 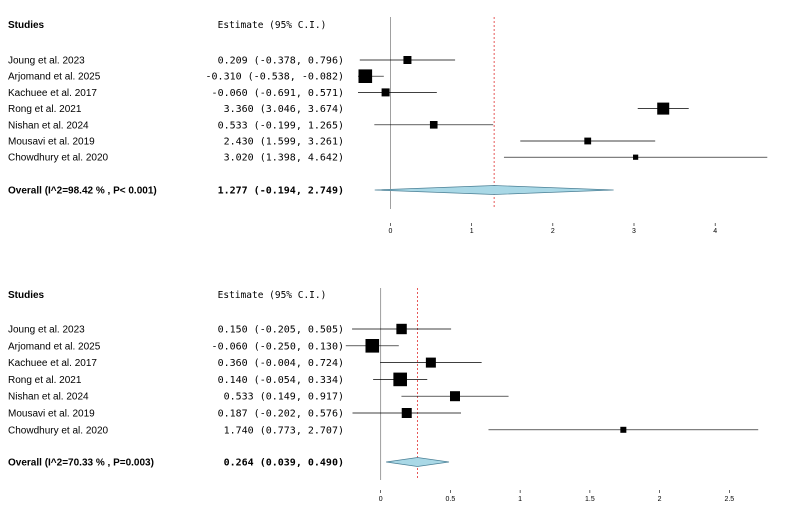 What do you see at coordinates (281, 330) in the screenshot?
I see `study-estimate-text: 0.150 (-0.205, 0.505)` at bounding box center [281, 330].